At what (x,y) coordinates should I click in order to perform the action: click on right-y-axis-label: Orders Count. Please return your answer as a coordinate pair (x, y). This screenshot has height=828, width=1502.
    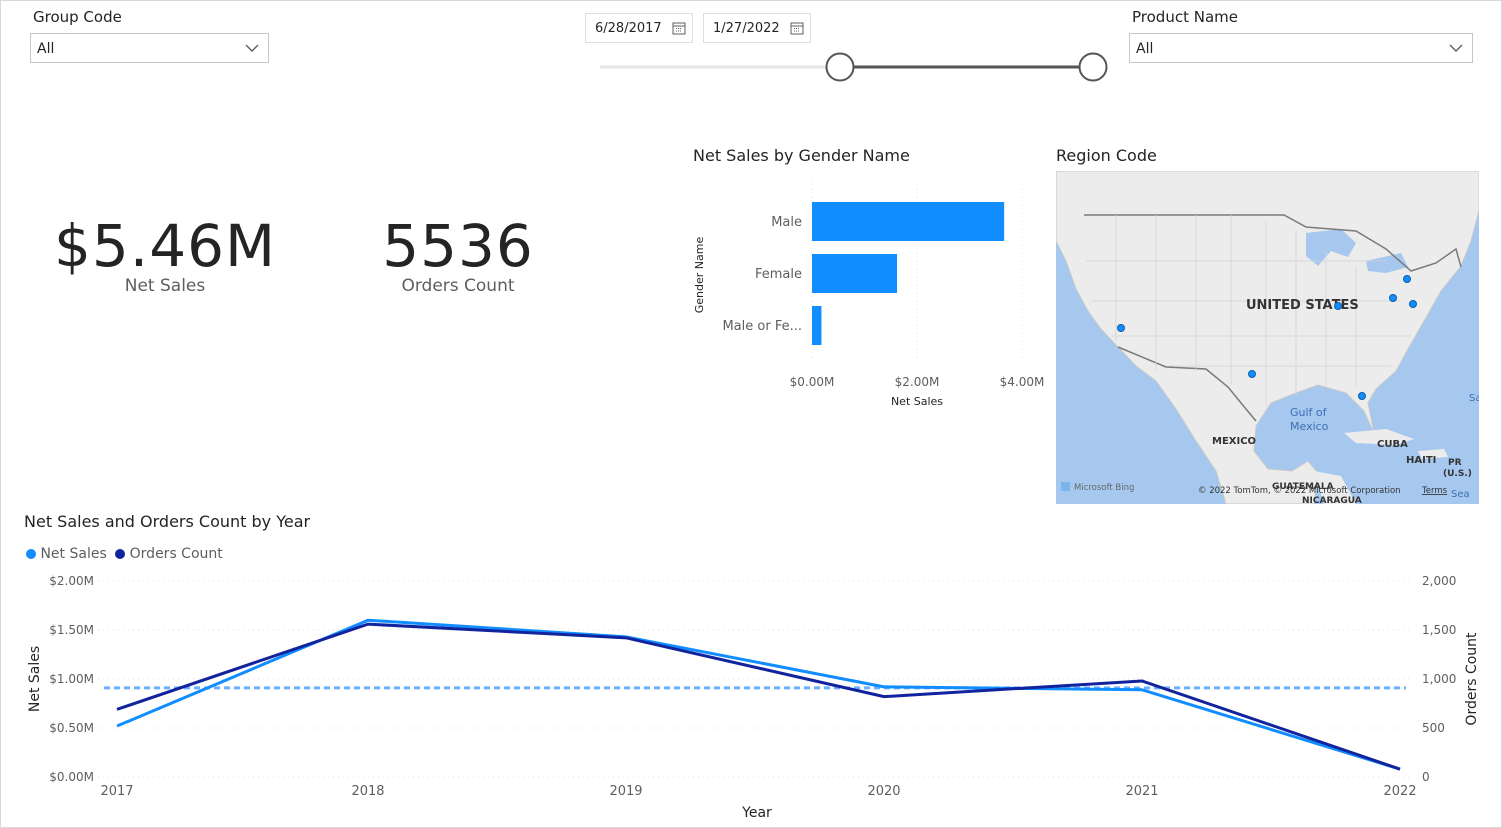
    Looking at the image, I should click on (1472, 679).